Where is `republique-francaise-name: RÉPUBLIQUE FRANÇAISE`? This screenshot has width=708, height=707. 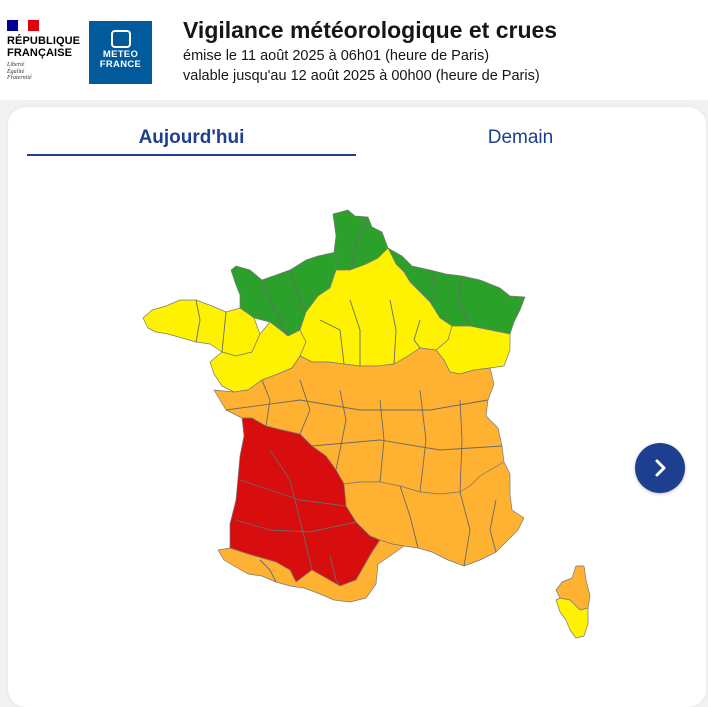
republique-francaise-name: RÉPUBLIQUE FRANÇAISE is located at coordinates (44, 47).